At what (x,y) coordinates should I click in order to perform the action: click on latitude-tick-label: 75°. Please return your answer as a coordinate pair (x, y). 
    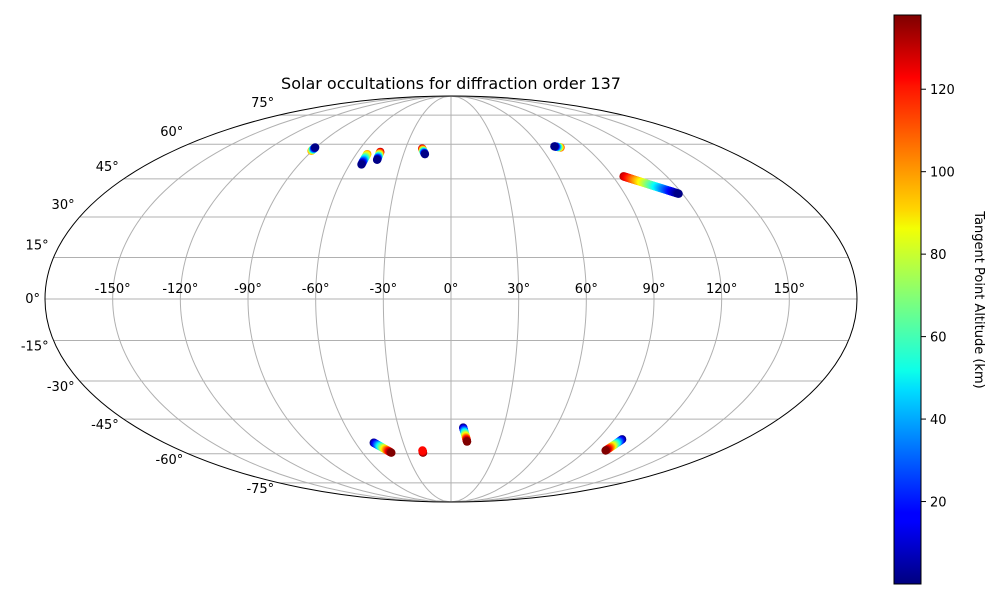
    Looking at the image, I should click on (262, 103).